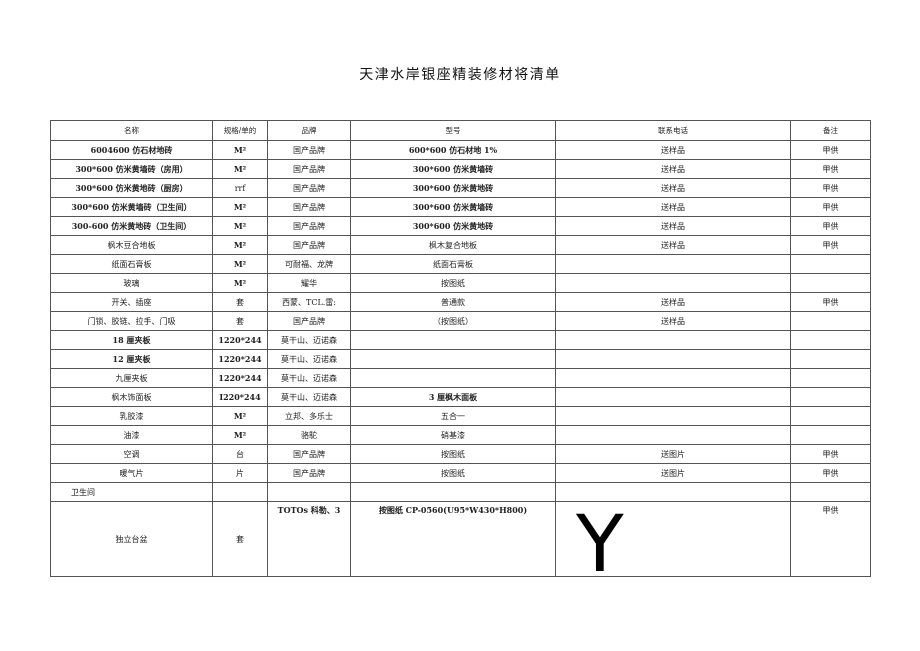  What do you see at coordinates (460, 473) in the screenshot?
I see `table-row: 暖气片片国产品牌 按图纸 送图片 甲供` at bounding box center [460, 473].